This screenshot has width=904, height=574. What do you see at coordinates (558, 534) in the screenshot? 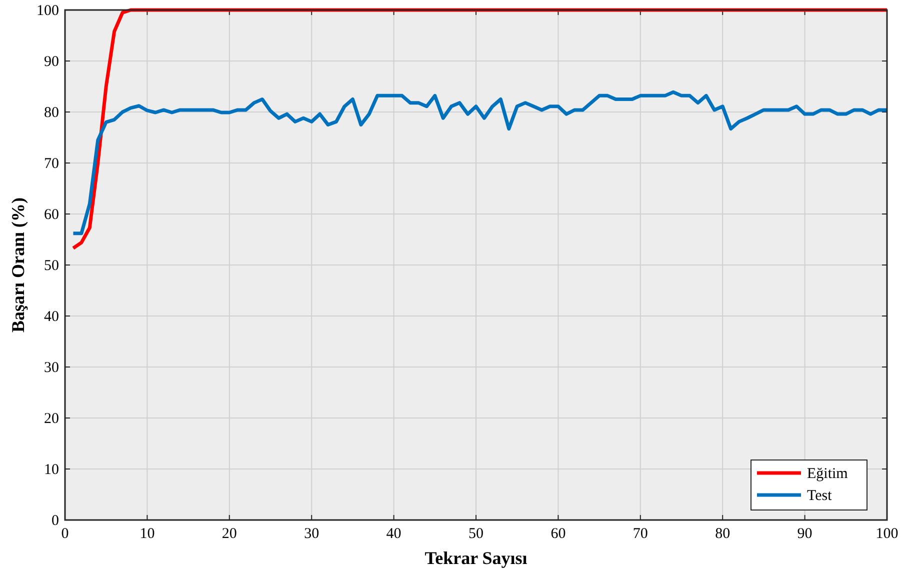
I see `x-tick-label: 60` at bounding box center [558, 534].